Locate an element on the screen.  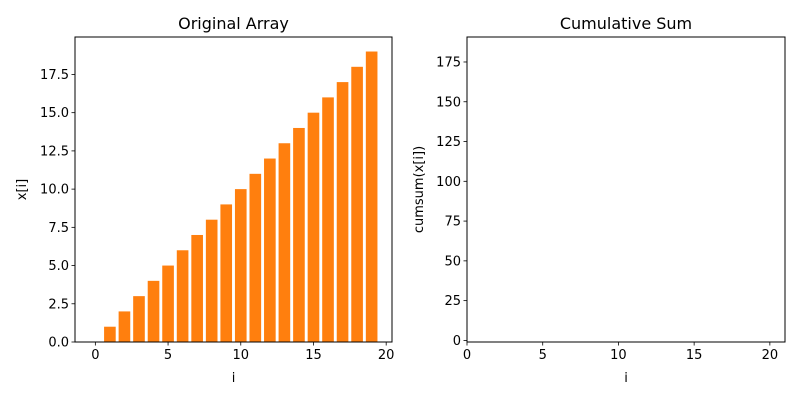
original-array-y-label: x[i] is located at coordinates (22, 189).